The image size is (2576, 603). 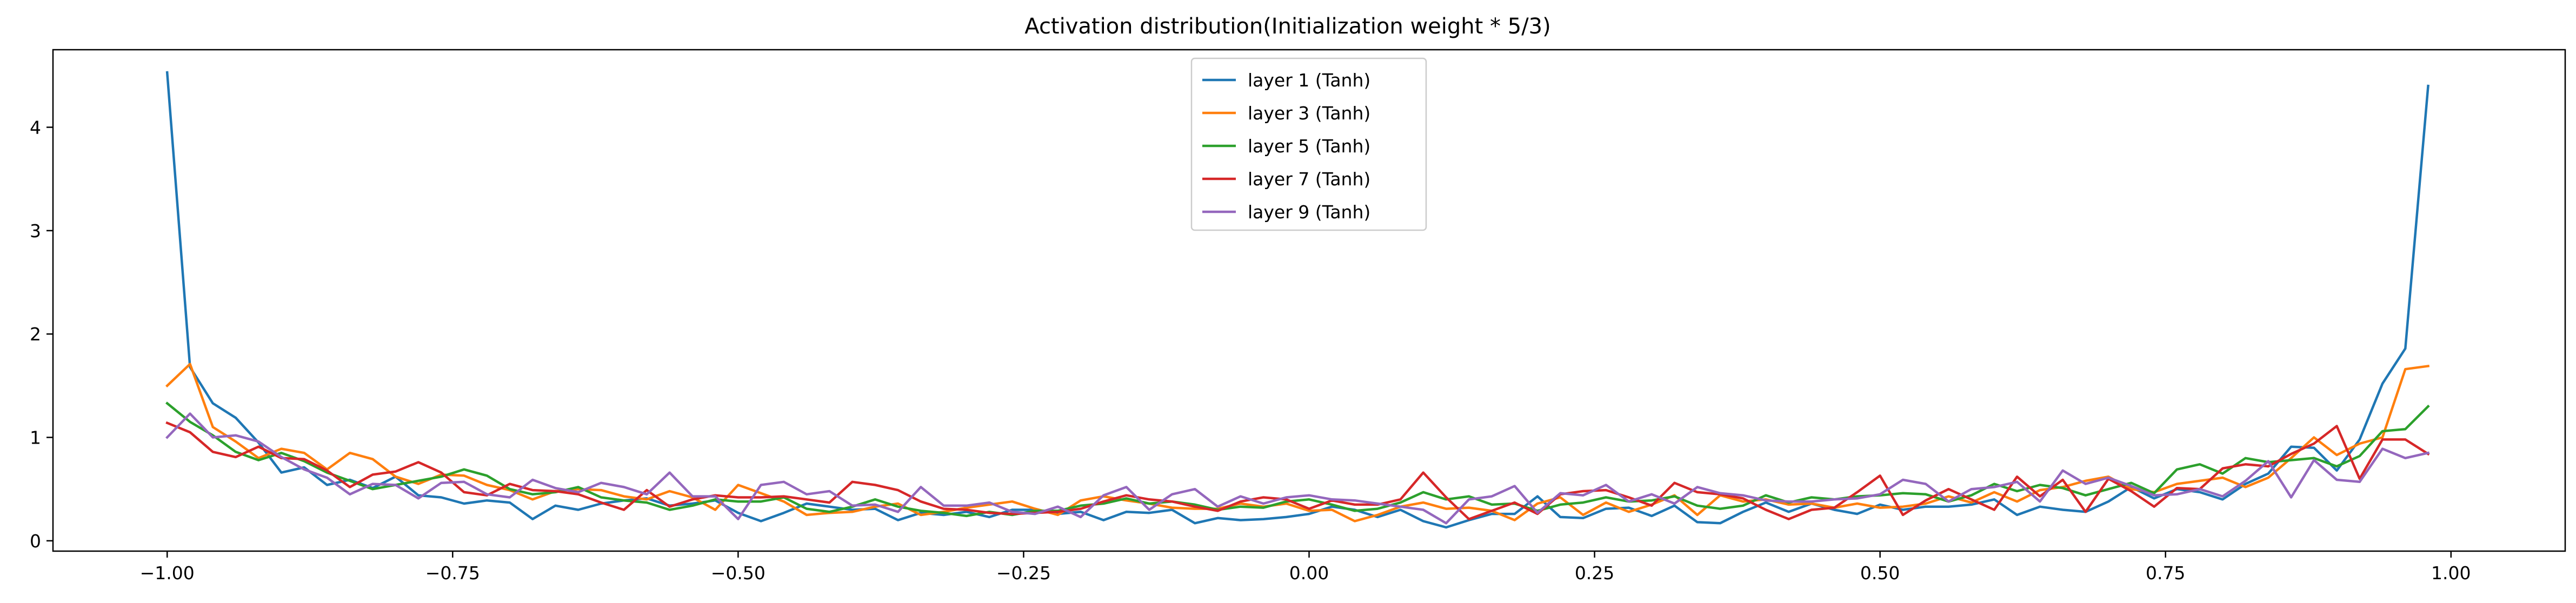 I want to click on legend-box, so click(x=1308, y=144).